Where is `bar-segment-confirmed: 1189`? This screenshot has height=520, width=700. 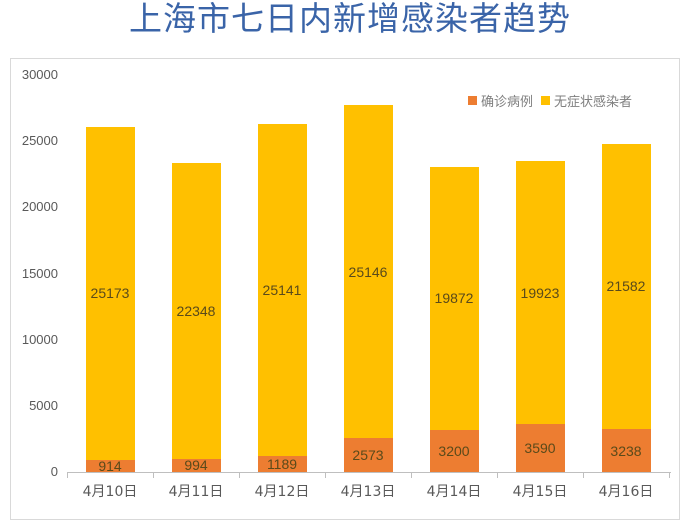
bar-segment-confirmed: 1189 is located at coordinates (282, 464).